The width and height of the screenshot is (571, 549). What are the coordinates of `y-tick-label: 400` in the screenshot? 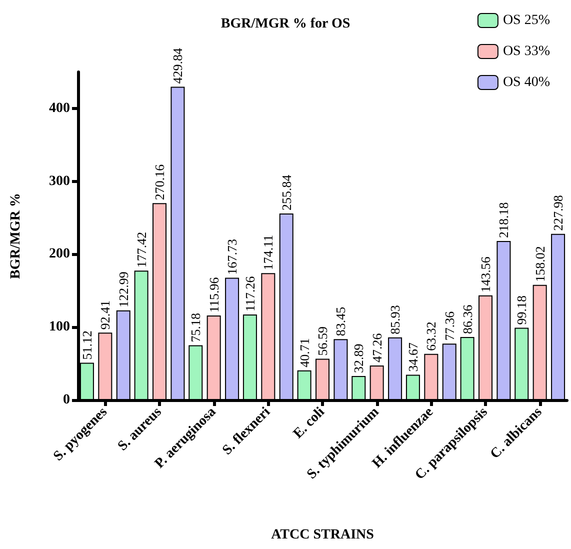 It's located at (59, 108).